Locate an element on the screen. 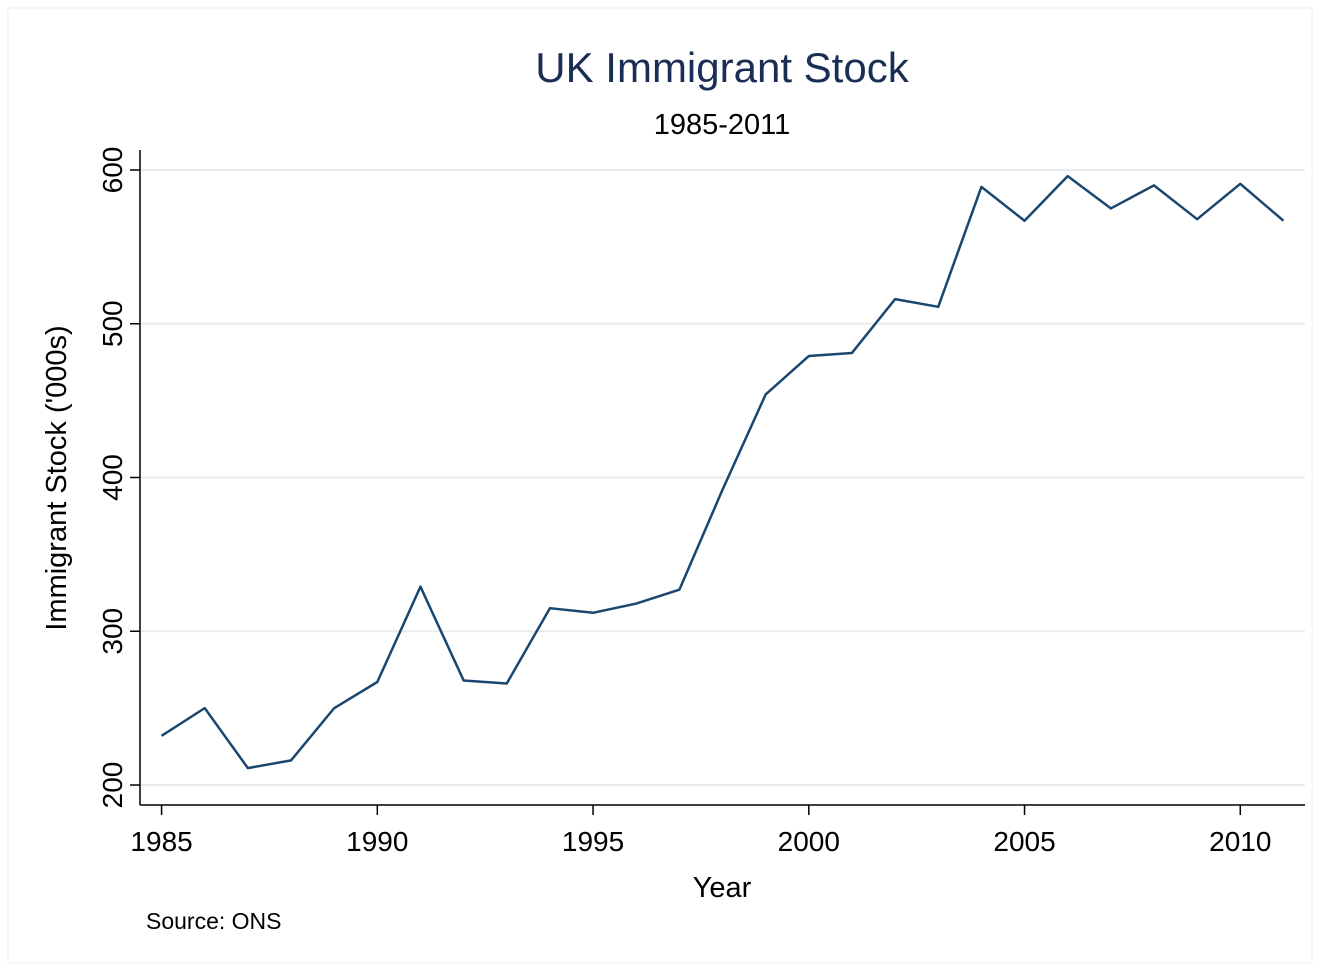 The height and width of the screenshot is (971, 1320). x-axis-label: Year is located at coordinates (722, 888).